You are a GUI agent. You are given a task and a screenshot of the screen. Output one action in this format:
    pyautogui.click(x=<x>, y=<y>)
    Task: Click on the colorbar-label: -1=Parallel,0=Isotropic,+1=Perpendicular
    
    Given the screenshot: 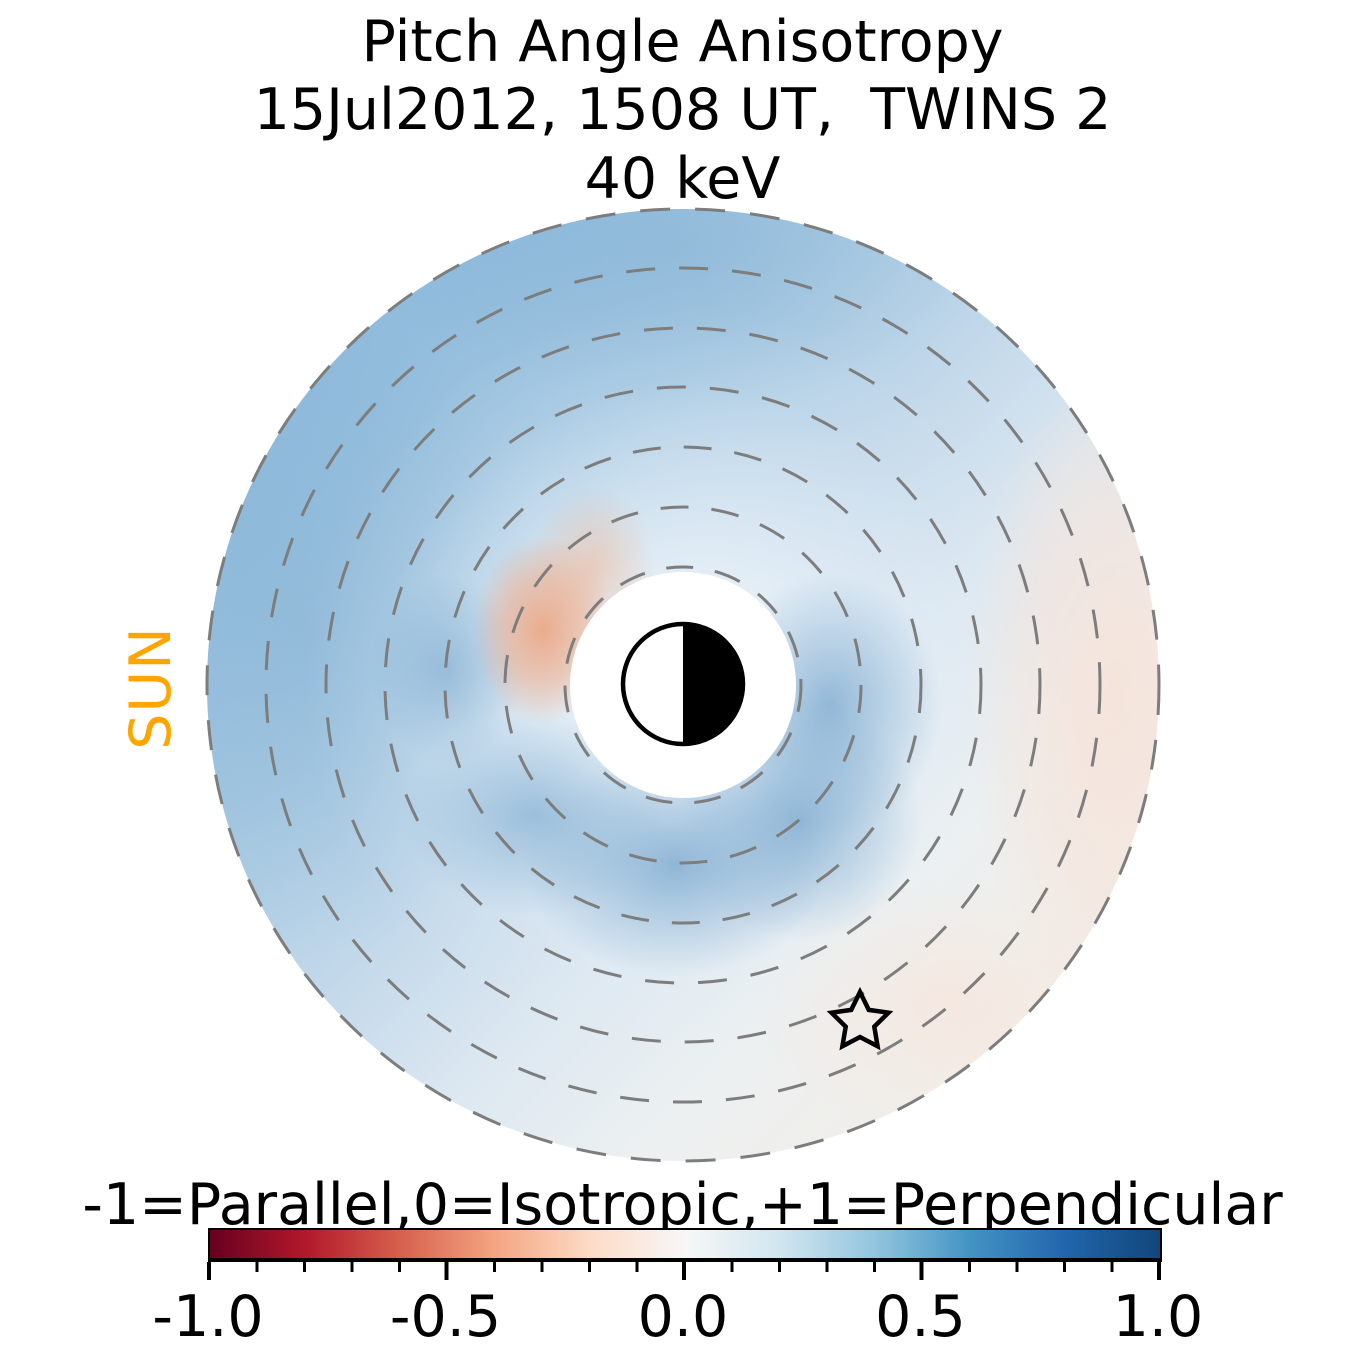 What is the action you would take?
    pyautogui.click(x=682, y=1205)
    